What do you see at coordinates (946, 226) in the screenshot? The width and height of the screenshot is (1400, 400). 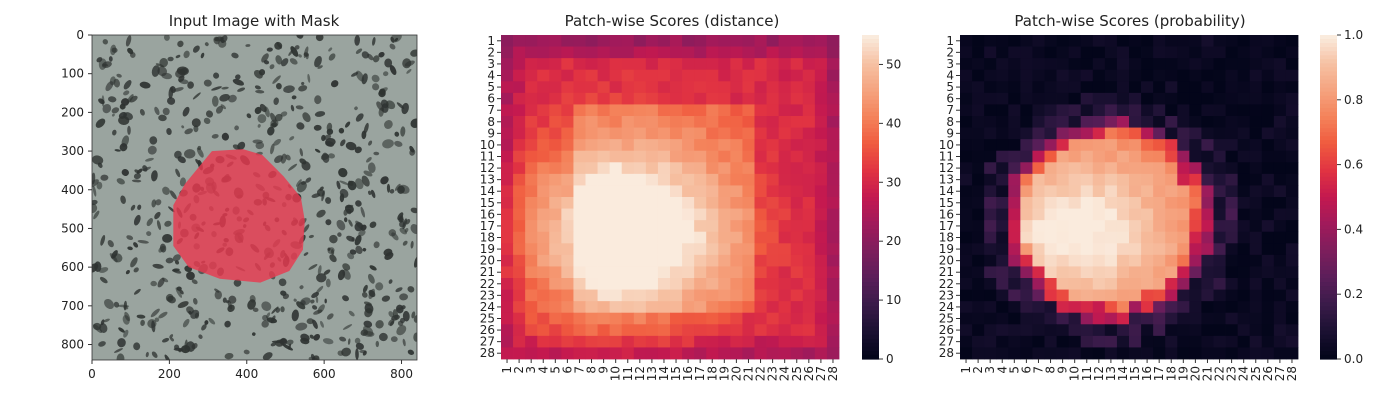 I see `row-tick-label: 17` at bounding box center [946, 226].